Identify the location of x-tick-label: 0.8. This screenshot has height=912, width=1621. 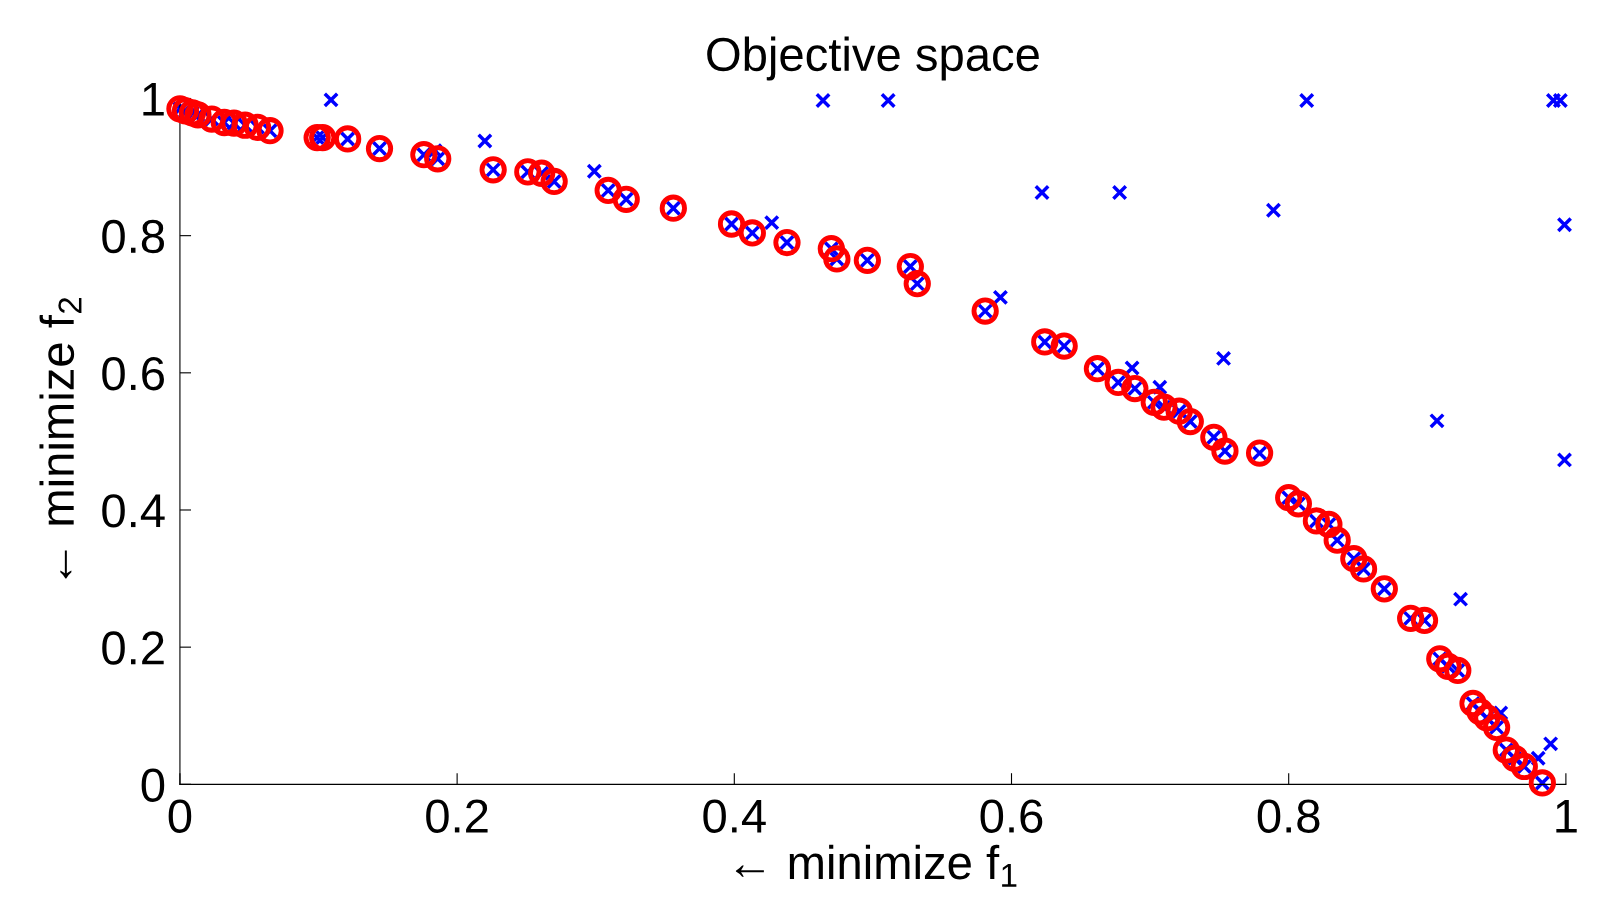
(1288, 816).